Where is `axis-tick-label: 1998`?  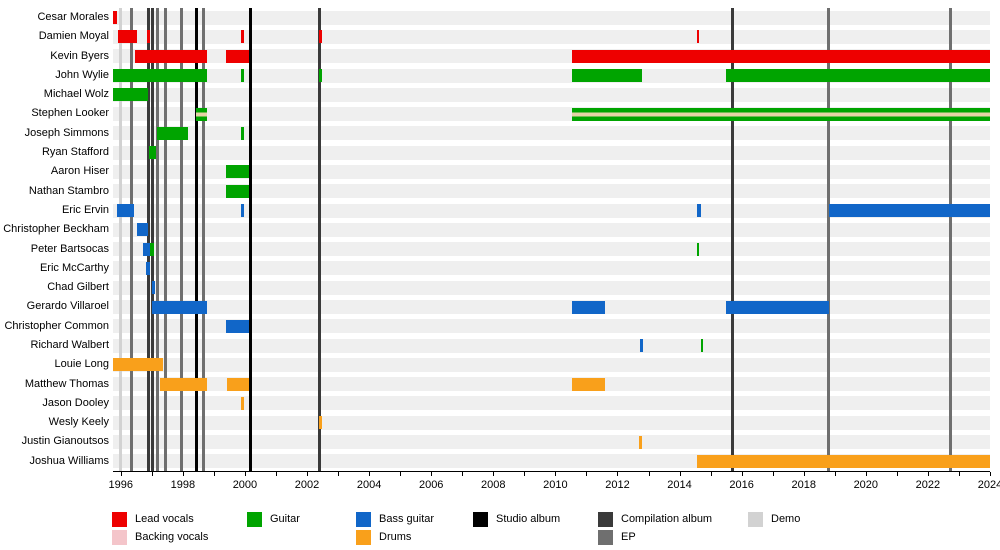
axis-tick-label: 1998 is located at coordinates (183, 485).